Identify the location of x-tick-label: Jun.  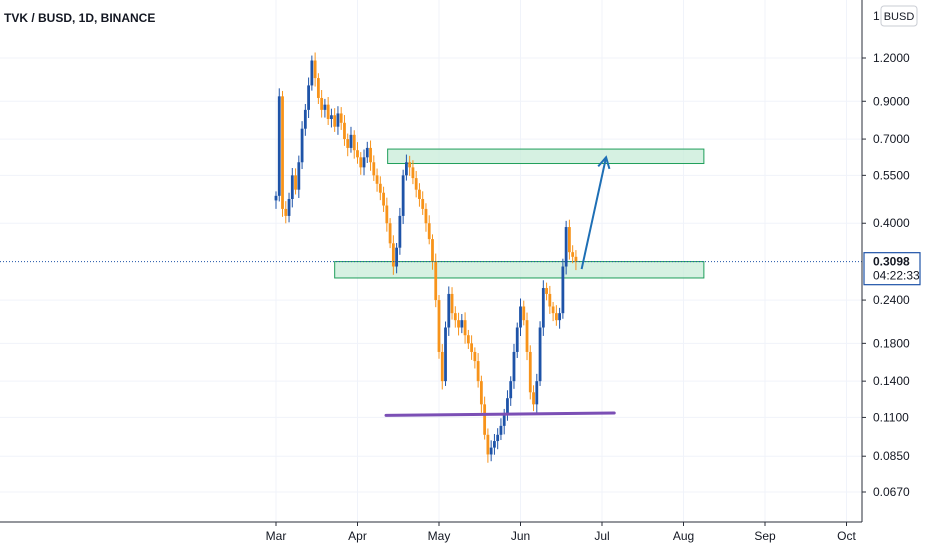
(520, 536).